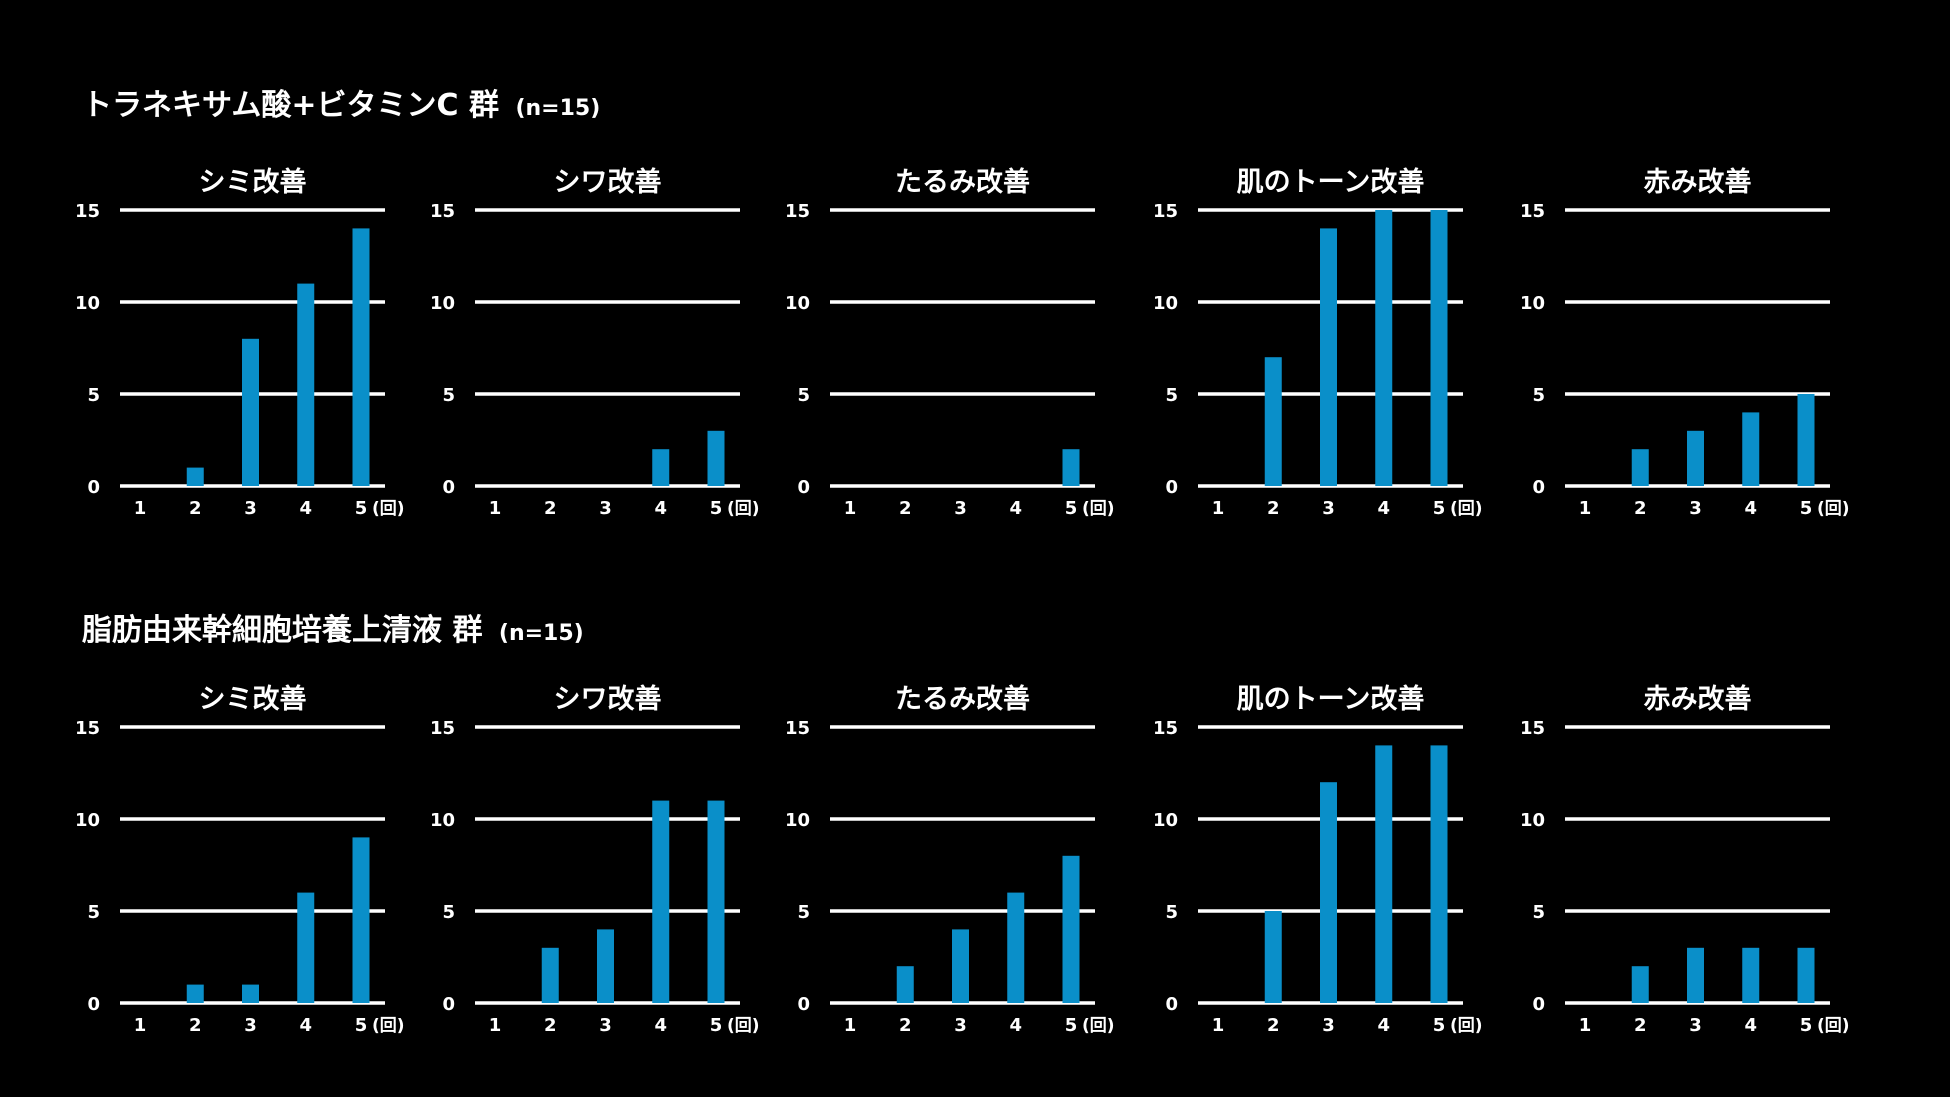 Image resolution: width=1950 pixels, height=1097 pixels. Describe the element at coordinates (290, 105) in the screenshot. I see `group-title-1-text: トラネキサム酸+ビタミンC 群` at that location.